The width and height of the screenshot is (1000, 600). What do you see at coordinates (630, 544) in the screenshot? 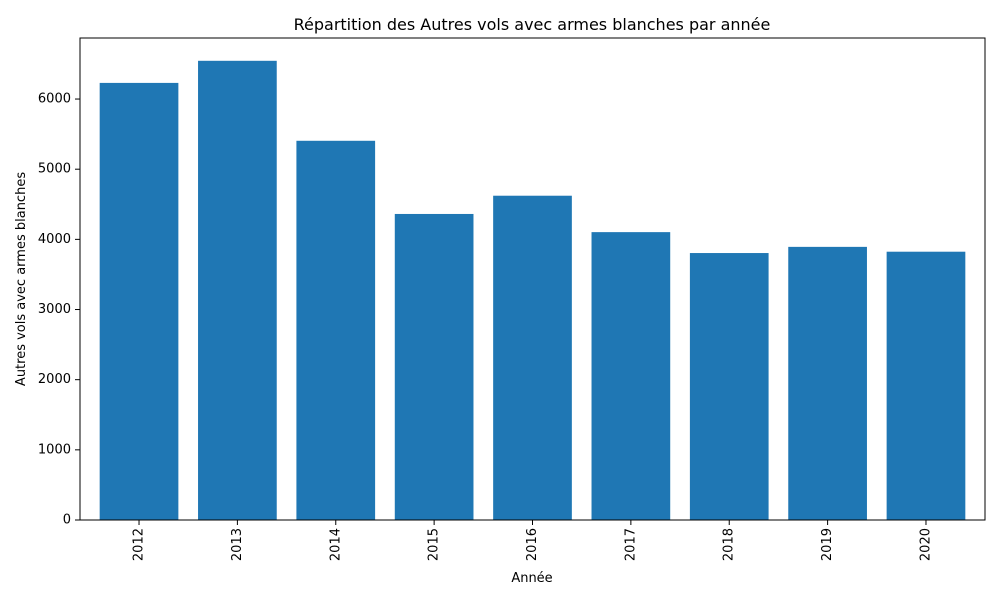
I see `x-tick-label-2017: 2017` at bounding box center [630, 544].